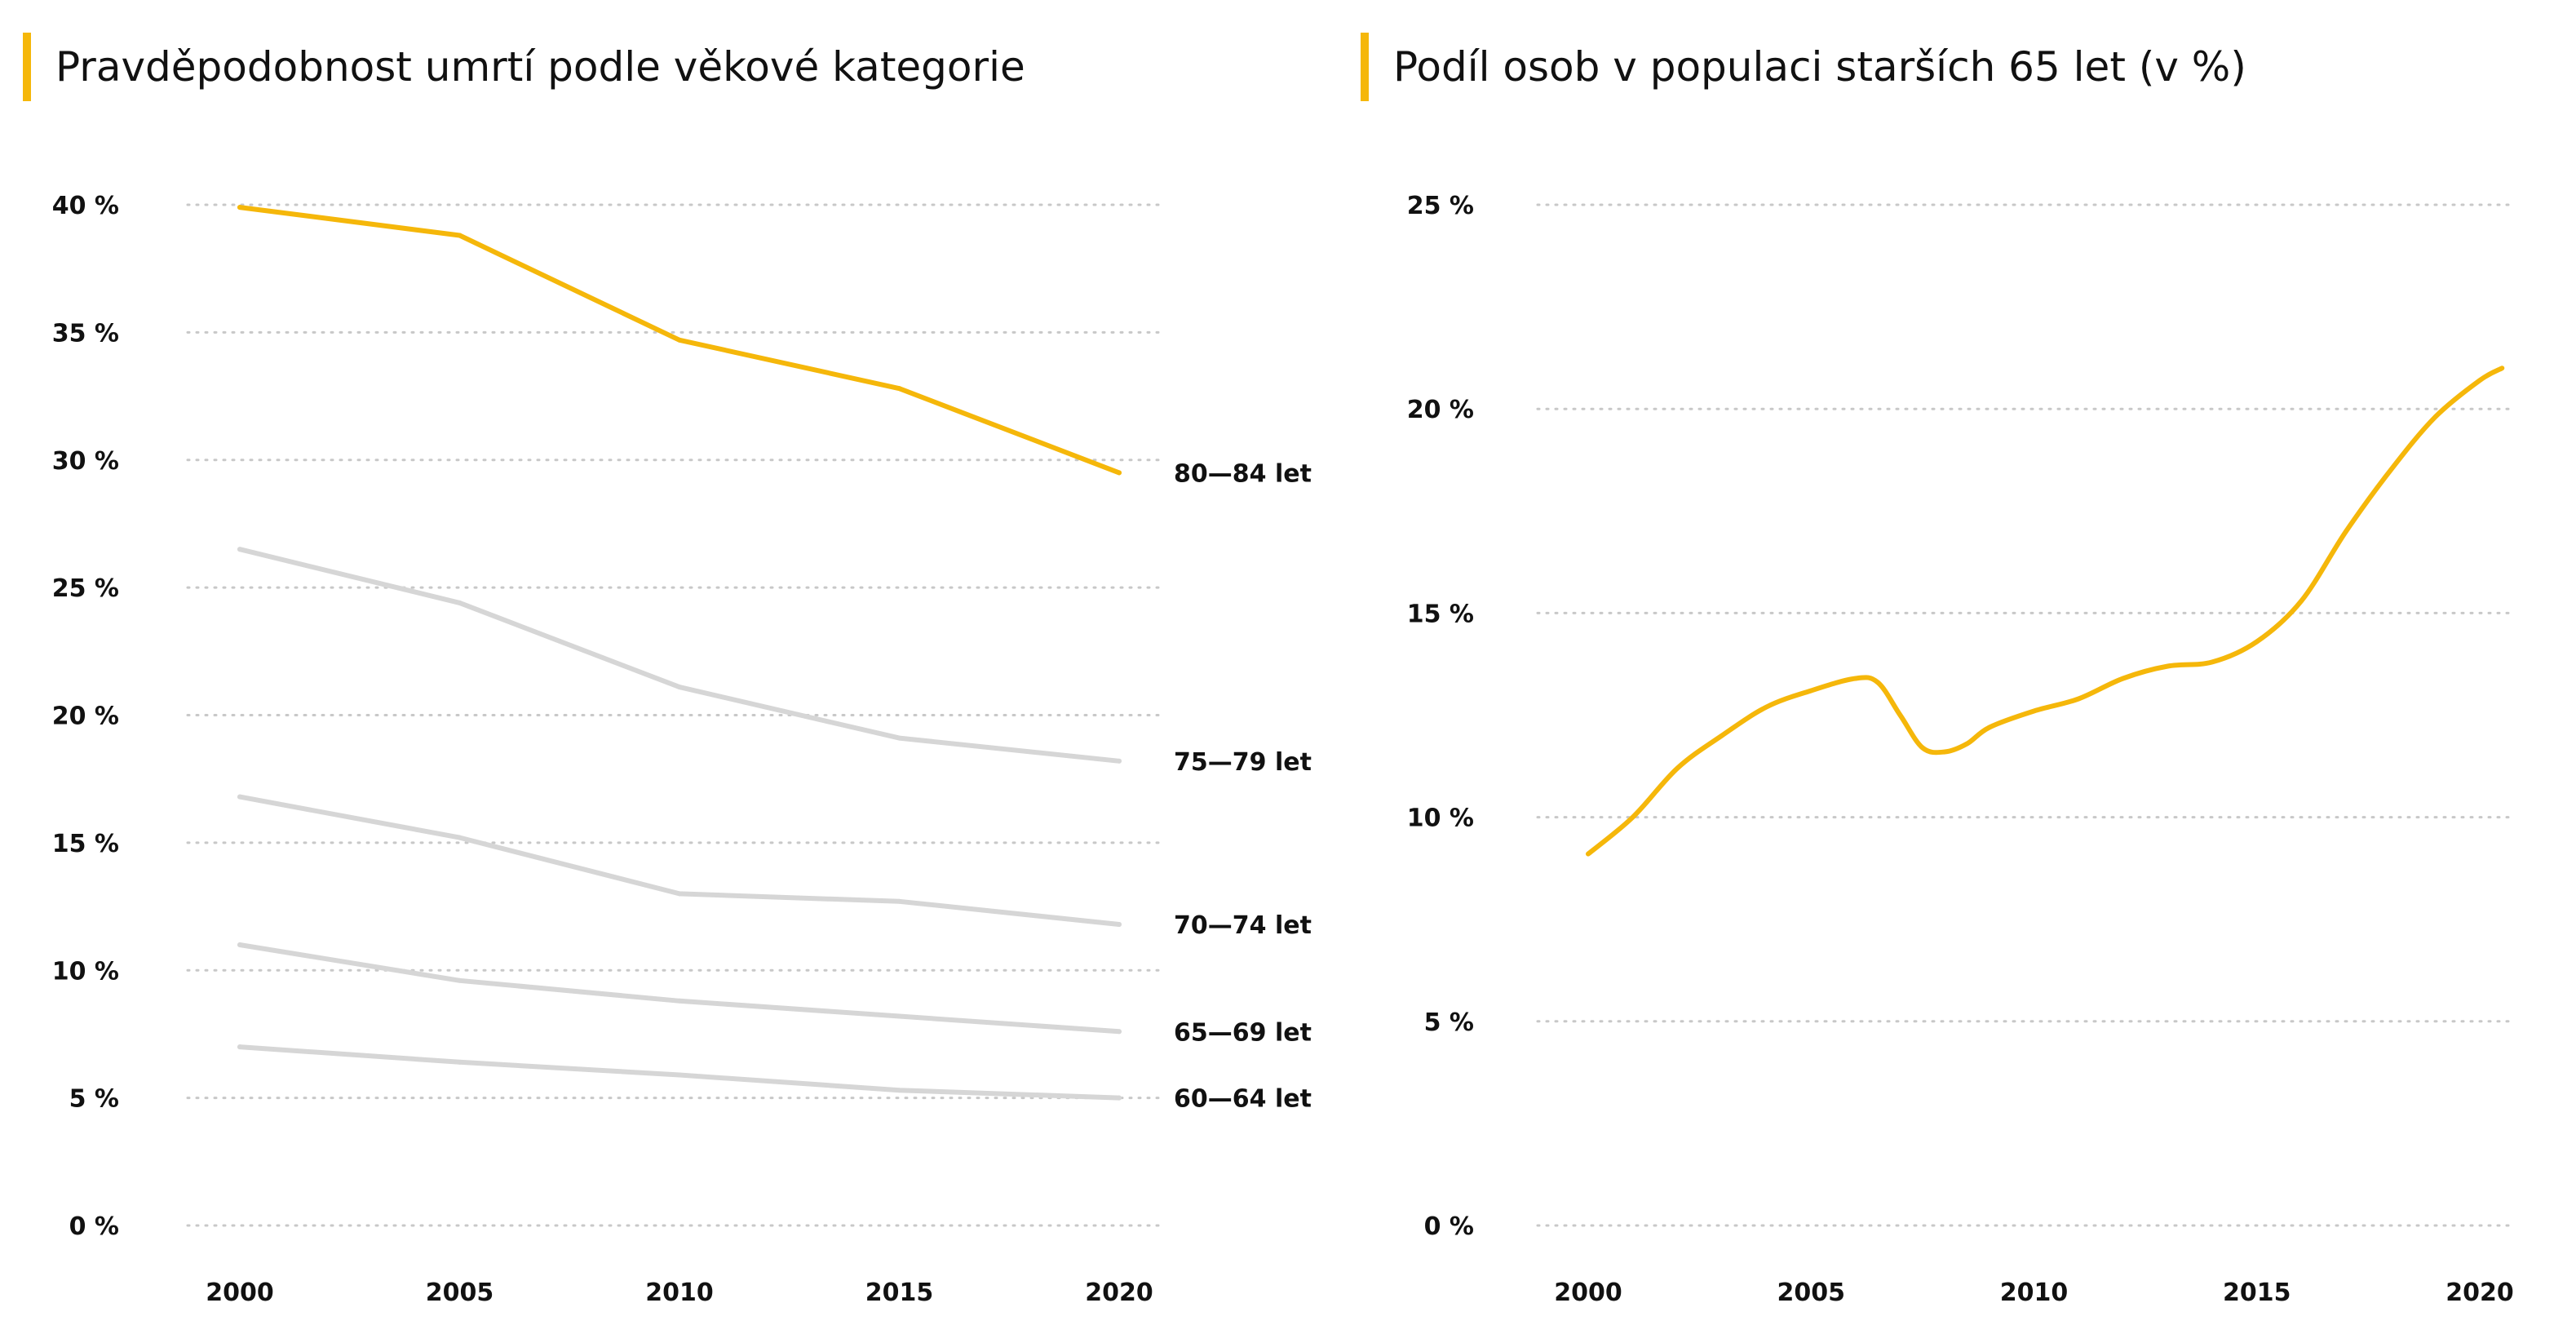 The width and height of the screenshot is (2576, 1334). Describe the element at coordinates (679, 989) in the screenshot. I see `series-line-65–69 let` at that location.